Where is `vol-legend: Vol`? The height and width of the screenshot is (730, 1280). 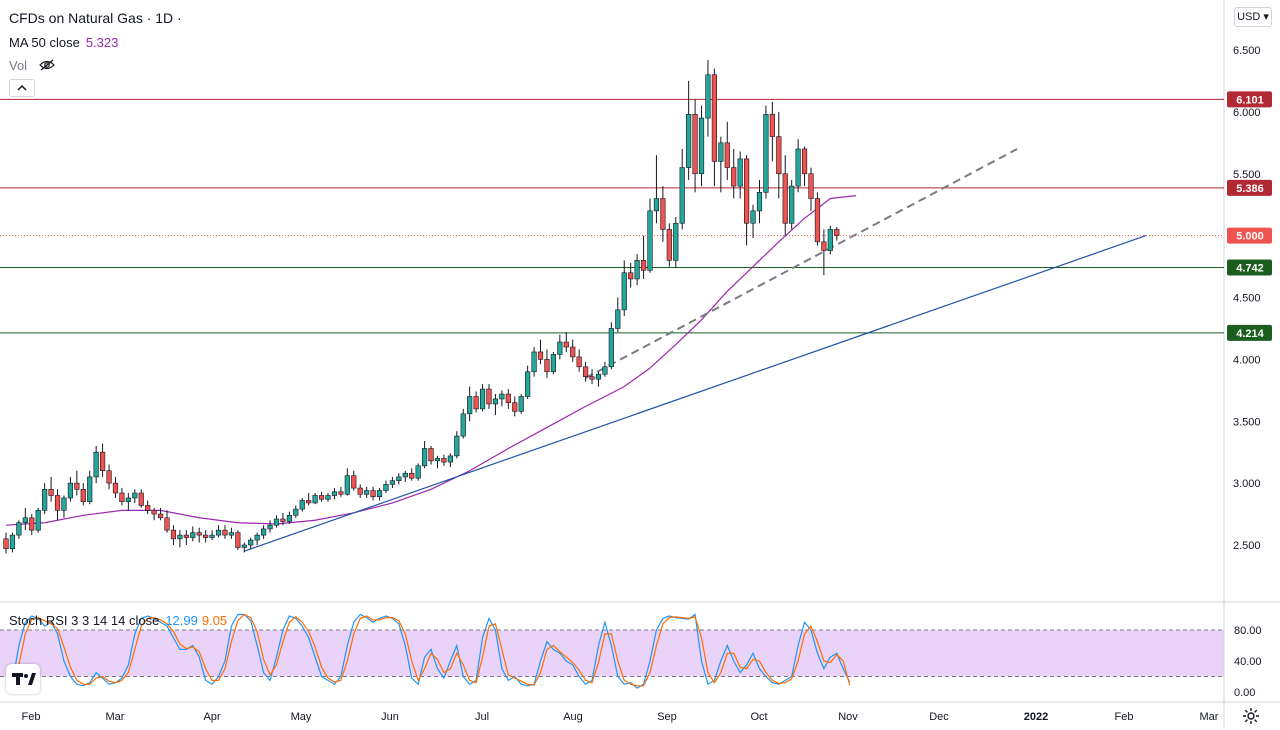 vol-legend: Vol is located at coordinates (32, 66).